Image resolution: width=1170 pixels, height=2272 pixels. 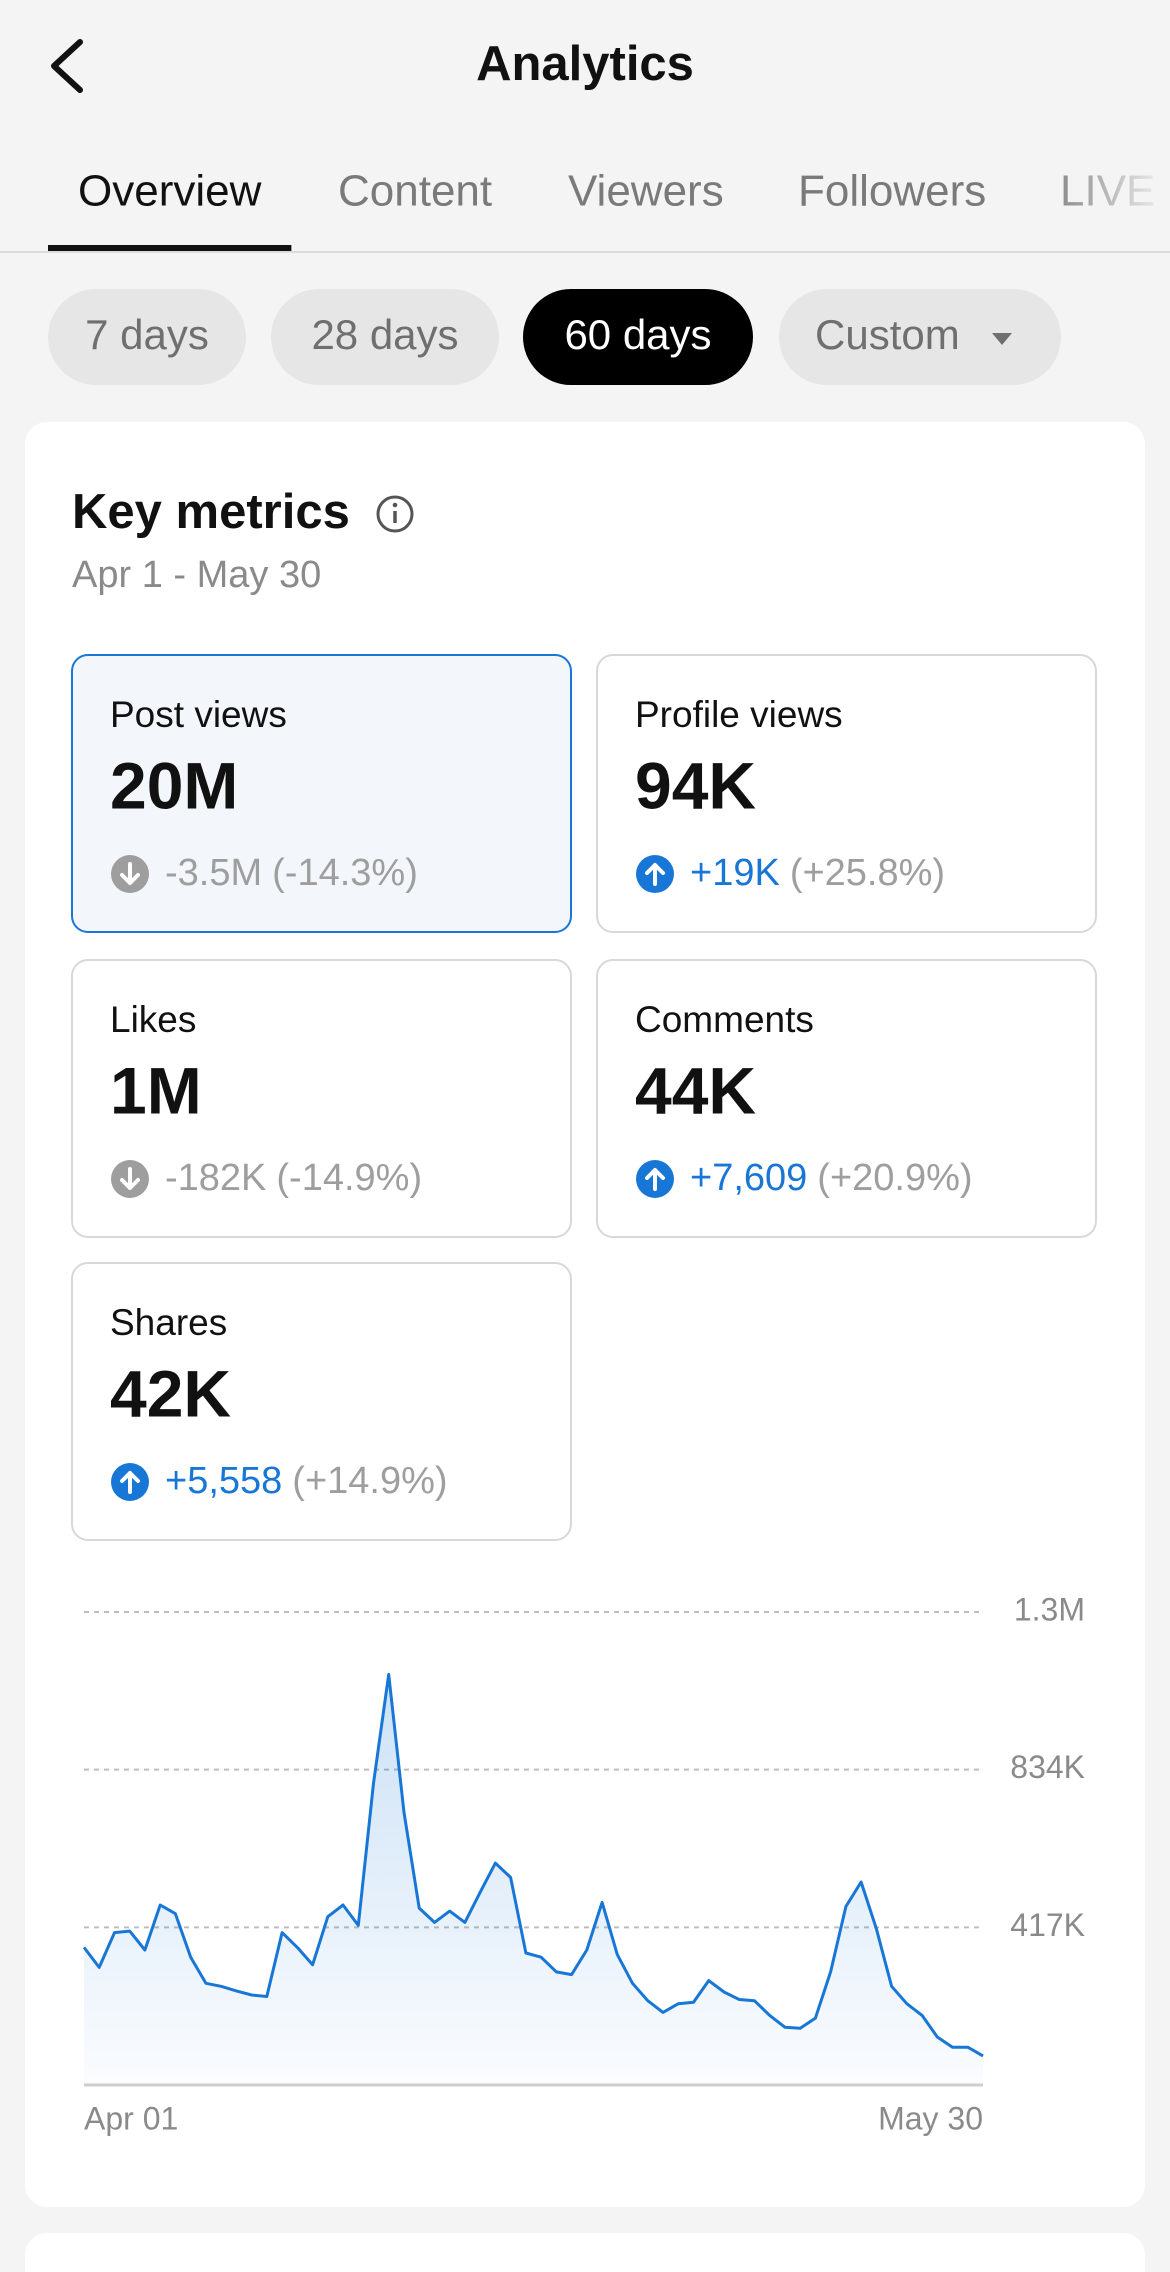 I want to click on metric-value: 44K, so click(x=695, y=1090).